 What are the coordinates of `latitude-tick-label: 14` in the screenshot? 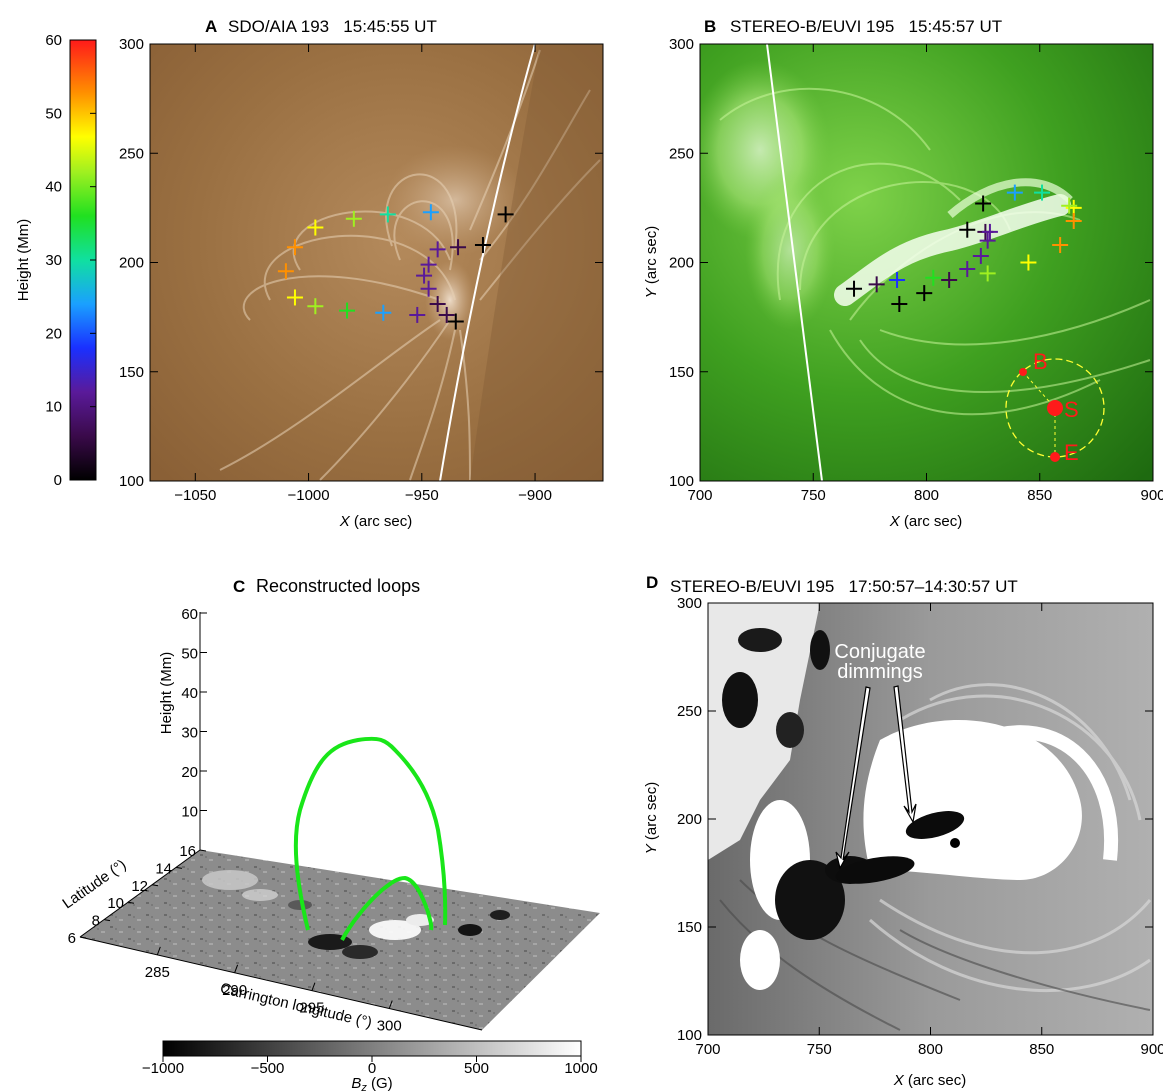 It's located at (163, 868).